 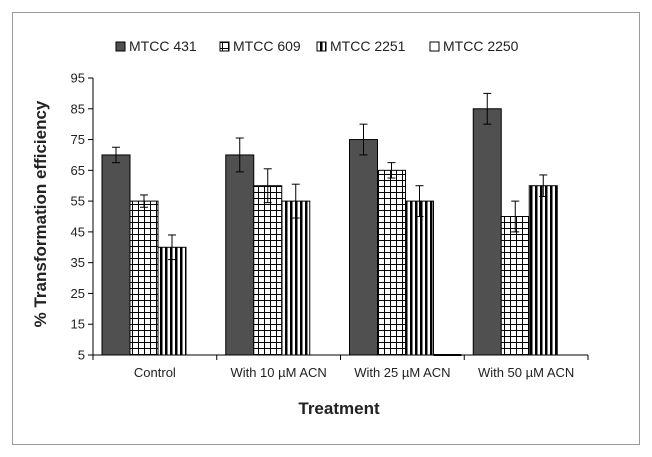 What do you see at coordinates (78, 231) in the screenshot?
I see `y-tick-label: 45` at bounding box center [78, 231].